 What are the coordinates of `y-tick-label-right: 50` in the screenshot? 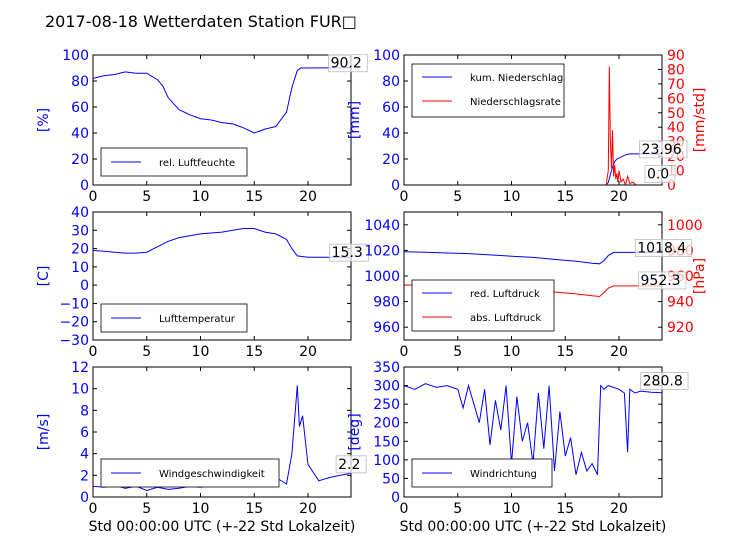 It's located at (676, 114).